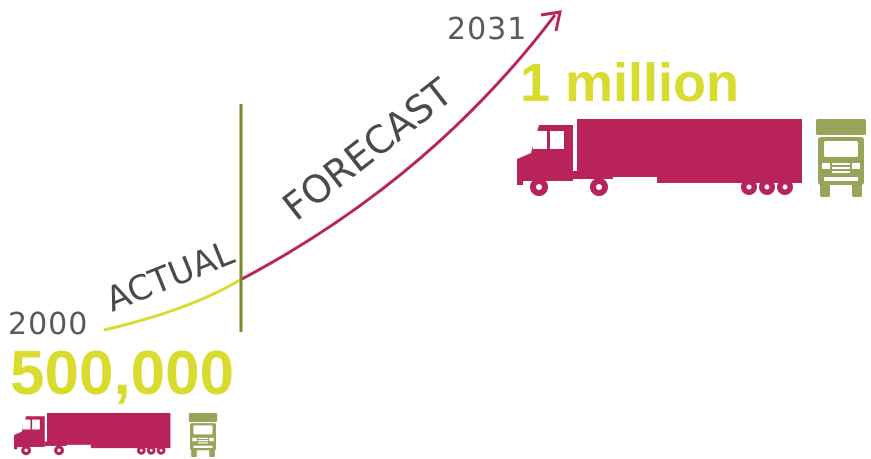 This screenshot has width=871, height=459. I want to click on actual-curve, so click(172, 305).